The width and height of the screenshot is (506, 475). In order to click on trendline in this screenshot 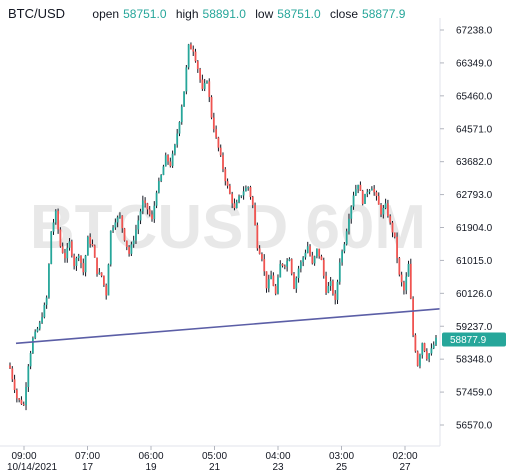, I will do `click(228, 326)`.